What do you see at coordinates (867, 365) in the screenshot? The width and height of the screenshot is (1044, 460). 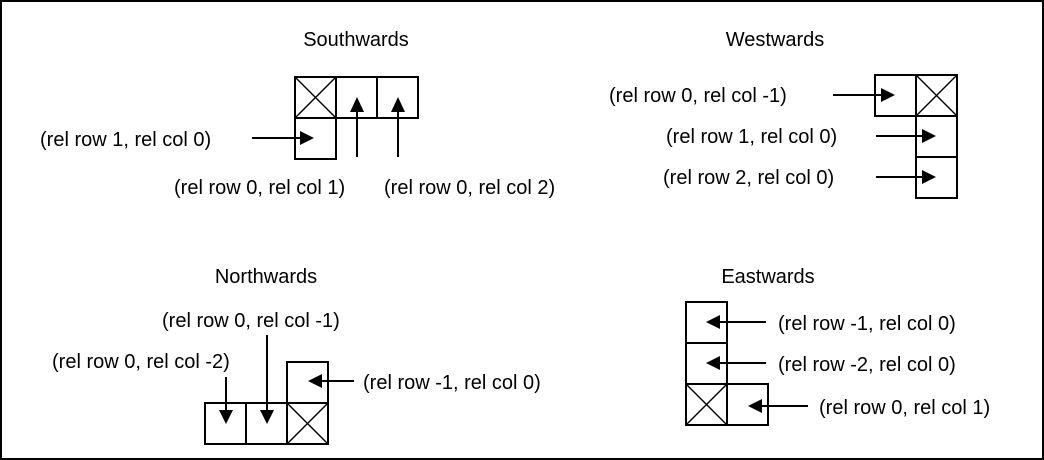 I see `east-label-row-2: (rel row -2, rel col 0)` at bounding box center [867, 365].